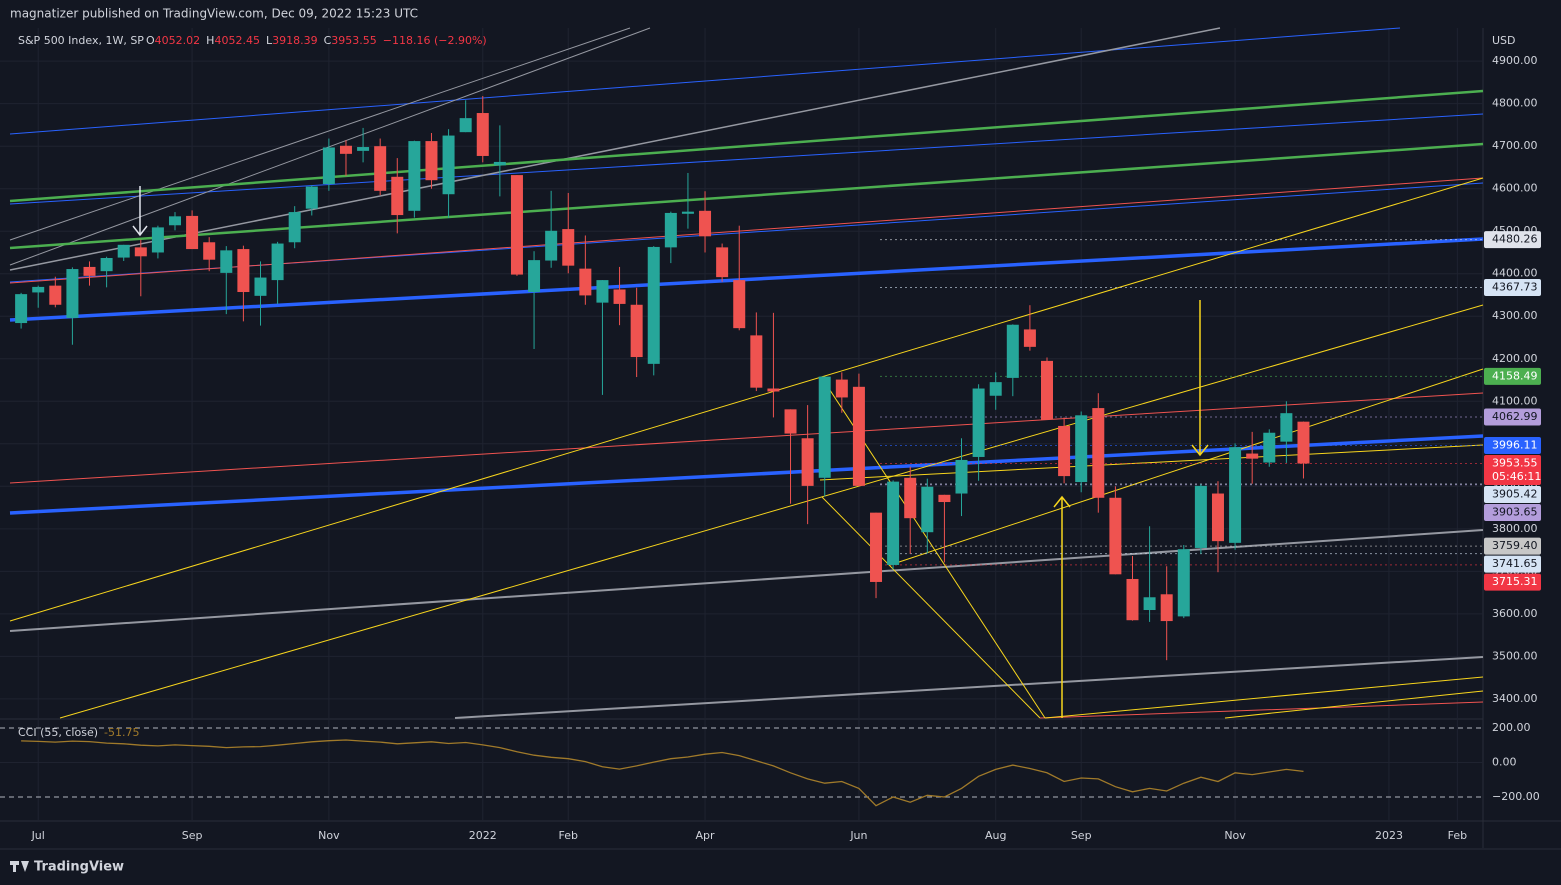  Describe the element at coordinates (1515, 444) in the screenshot. I see `level-label: 3996.11` at that location.